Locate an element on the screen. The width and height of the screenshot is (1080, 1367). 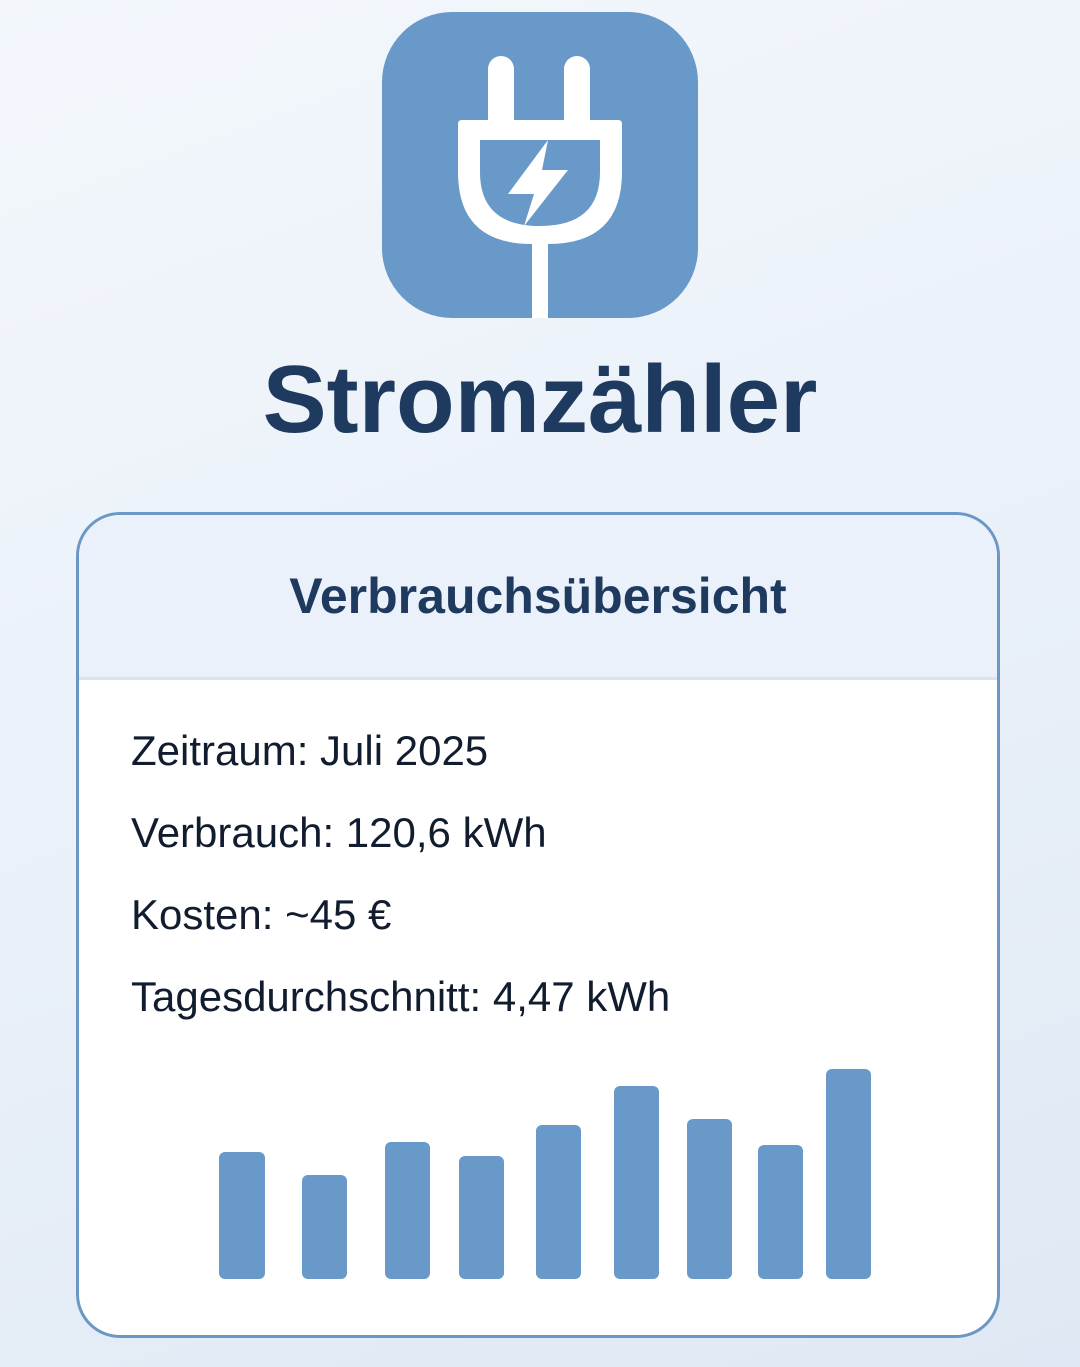
plug-lightning-icon is located at coordinates (540, 187).